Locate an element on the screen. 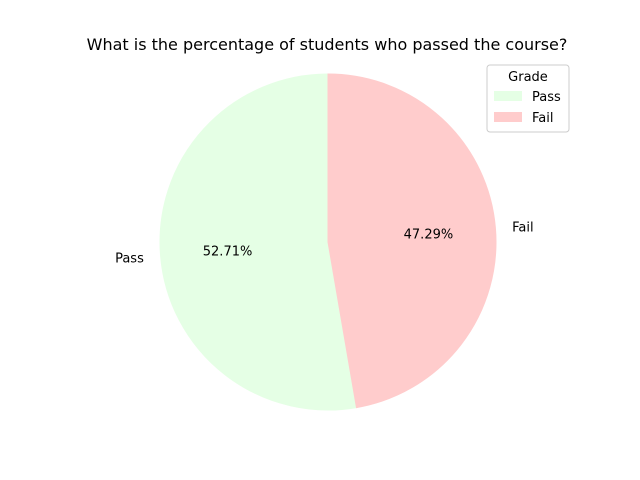  legend: Grade Pass Fail is located at coordinates (528, 98).